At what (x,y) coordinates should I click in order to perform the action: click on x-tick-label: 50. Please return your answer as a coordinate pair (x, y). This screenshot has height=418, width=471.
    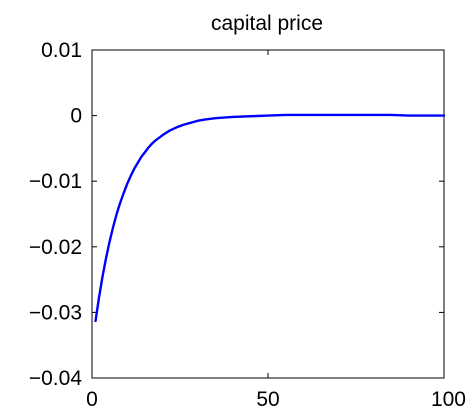
    Looking at the image, I should click on (267, 399).